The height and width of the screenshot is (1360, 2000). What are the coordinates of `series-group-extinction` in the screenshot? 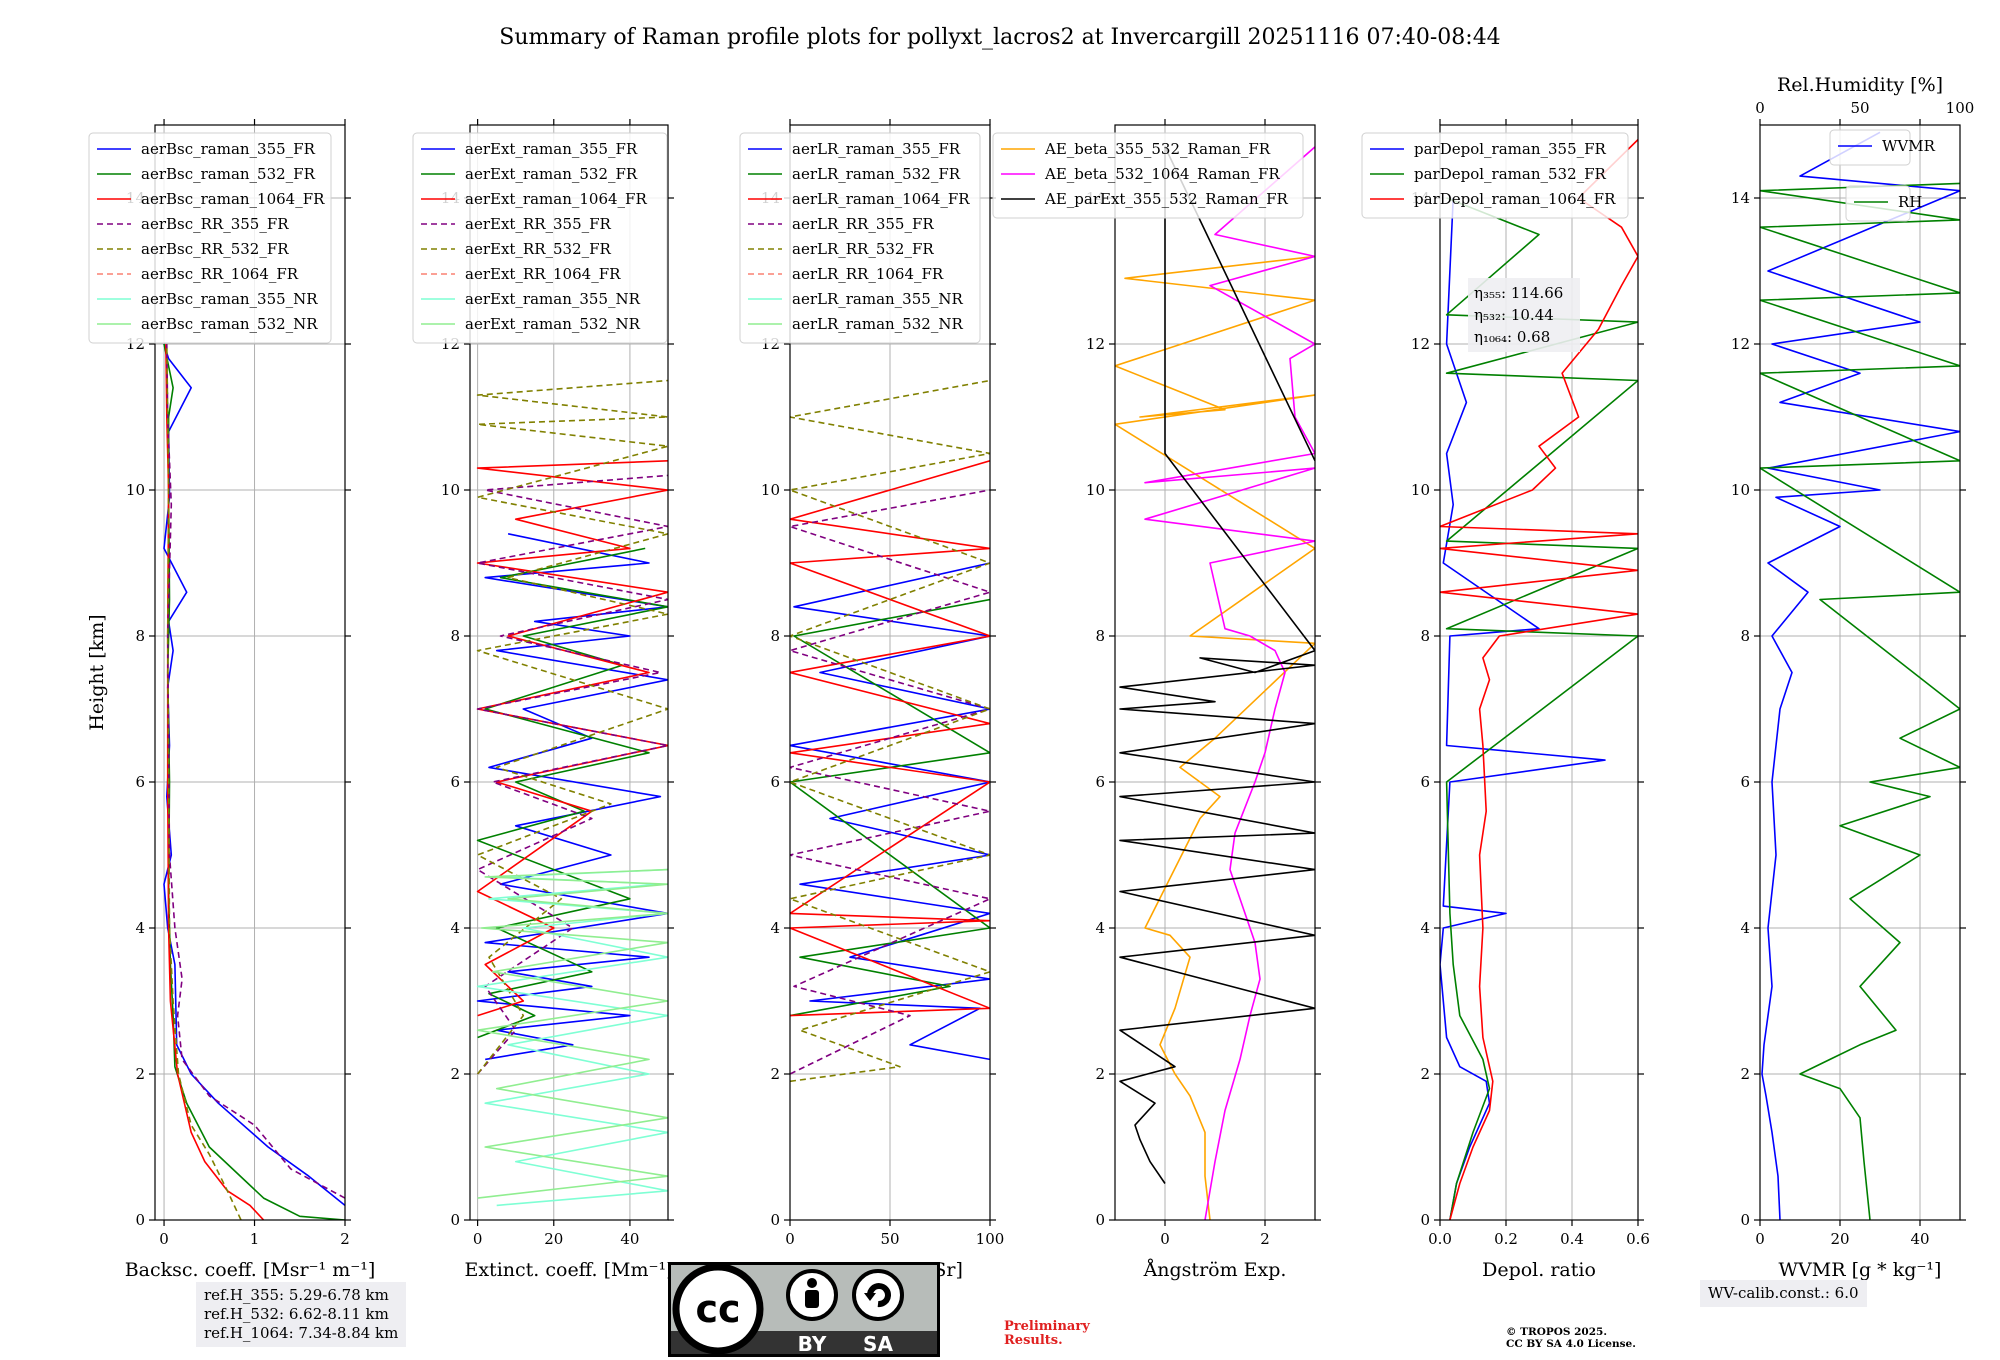 It's located at (572, 793).